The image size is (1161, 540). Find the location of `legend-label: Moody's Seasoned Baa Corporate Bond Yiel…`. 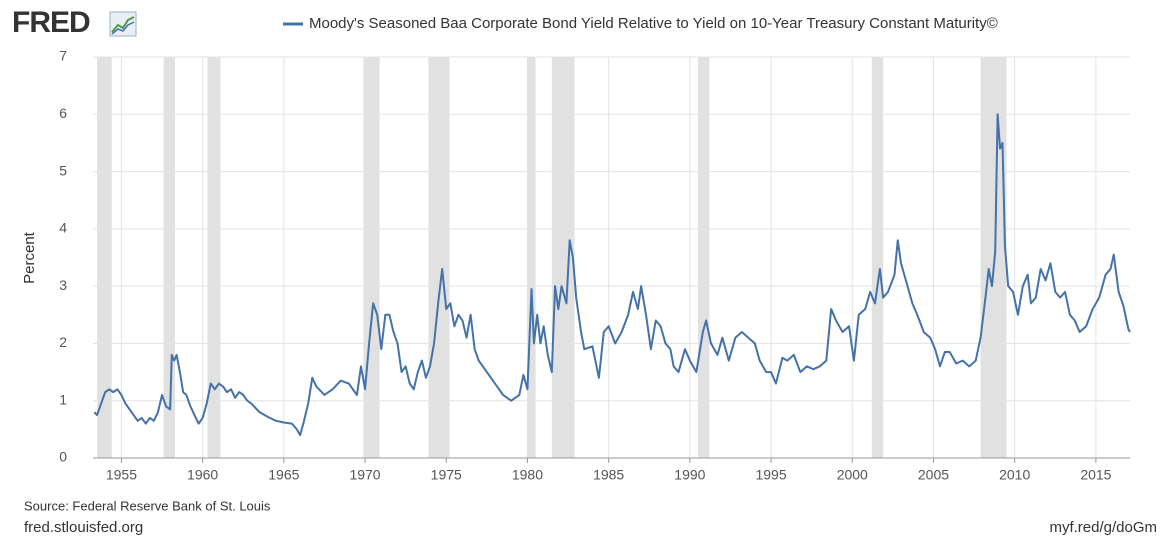

legend-label: Moody's Seasoned Baa Corporate Bond Yiel… is located at coordinates (653, 23).